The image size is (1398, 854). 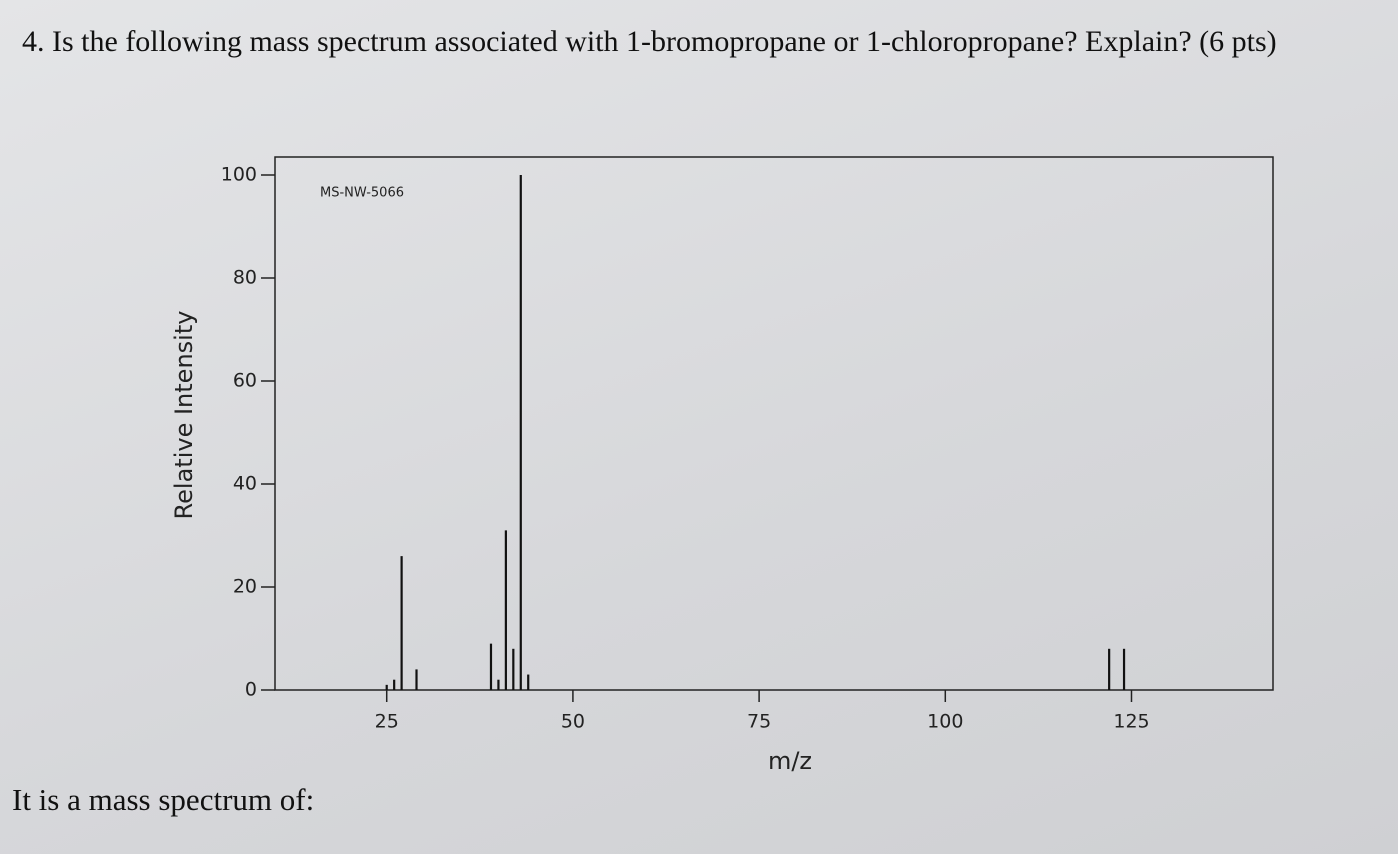 What do you see at coordinates (573, 722) in the screenshot?
I see `x-tick-label: 50` at bounding box center [573, 722].